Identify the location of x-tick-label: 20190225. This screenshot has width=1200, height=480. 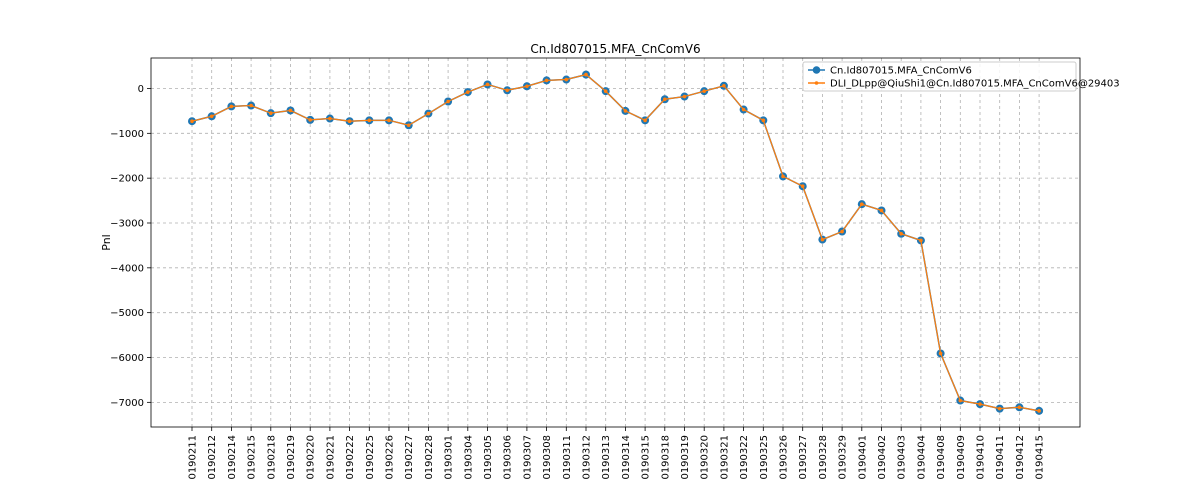
(370, 457).